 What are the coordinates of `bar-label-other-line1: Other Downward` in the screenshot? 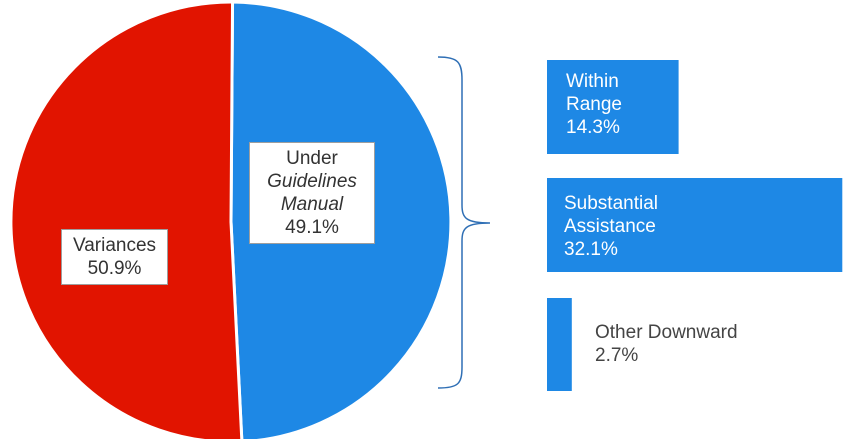 It's located at (666, 332).